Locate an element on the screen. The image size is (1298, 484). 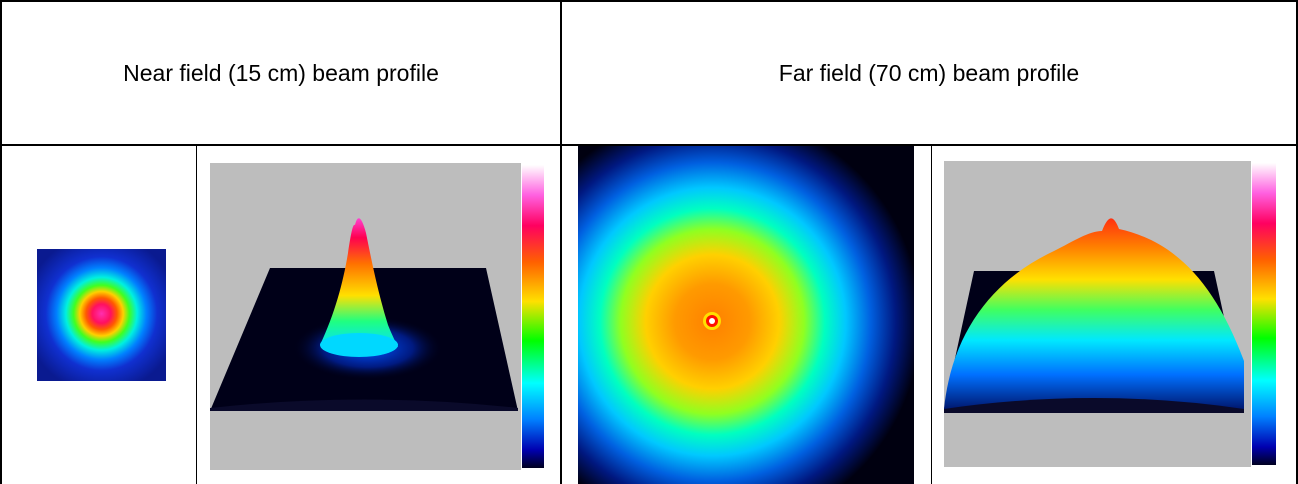
near-field-spot-icon is located at coordinates (101, 315).